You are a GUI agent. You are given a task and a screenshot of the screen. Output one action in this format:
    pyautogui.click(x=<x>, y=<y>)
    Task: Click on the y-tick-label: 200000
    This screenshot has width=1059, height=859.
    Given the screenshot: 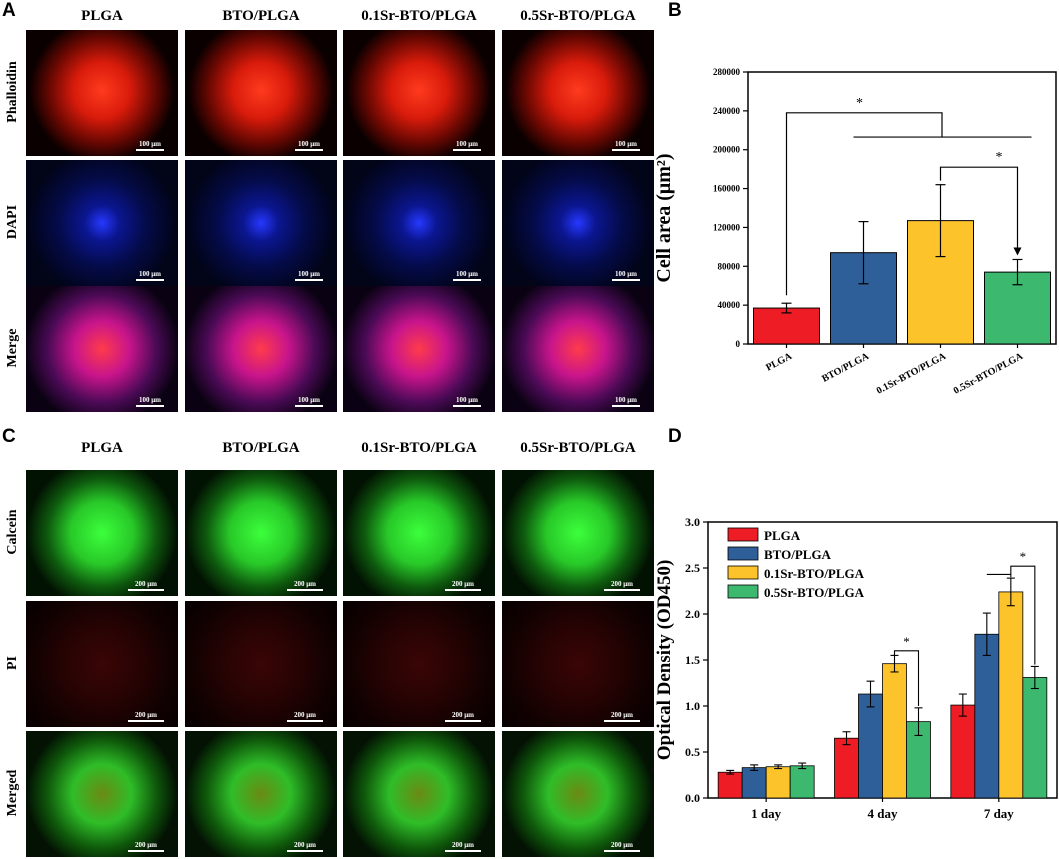 What is the action you would take?
    pyautogui.click(x=727, y=150)
    